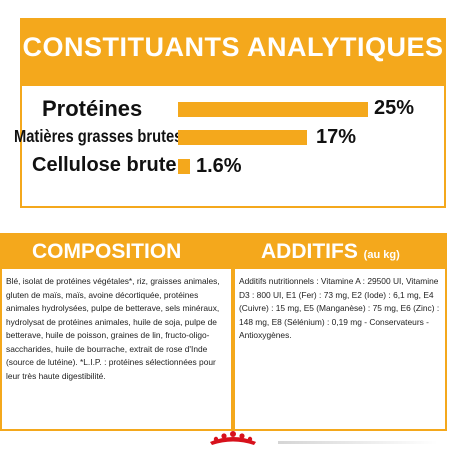 Image resolution: width=466 pixels, height=466 pixels. I want to click on composition-title: COMPOSITION, so click(107, 251).